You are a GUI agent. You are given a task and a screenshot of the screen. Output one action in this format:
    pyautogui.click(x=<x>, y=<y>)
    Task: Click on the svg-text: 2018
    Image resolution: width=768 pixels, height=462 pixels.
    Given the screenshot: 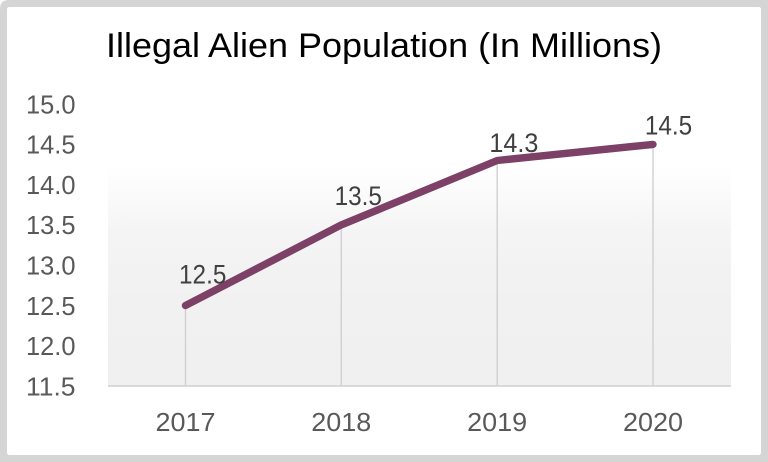 What is the action you would take?
    pyautogui.click(x=341, y=422)
    